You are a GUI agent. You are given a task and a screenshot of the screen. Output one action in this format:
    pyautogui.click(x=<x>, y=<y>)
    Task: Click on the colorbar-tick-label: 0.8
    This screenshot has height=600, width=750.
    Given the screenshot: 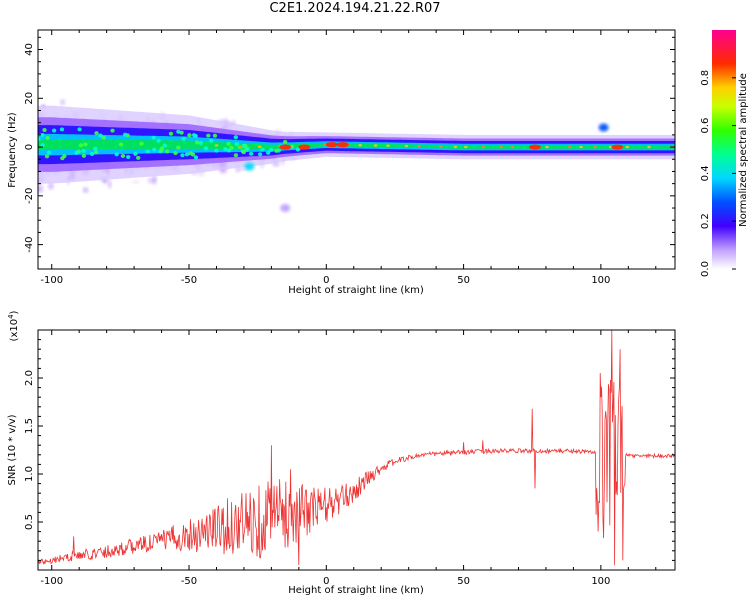 What is the action you would take?
    pyautogui.click(x=705, y=78)
    